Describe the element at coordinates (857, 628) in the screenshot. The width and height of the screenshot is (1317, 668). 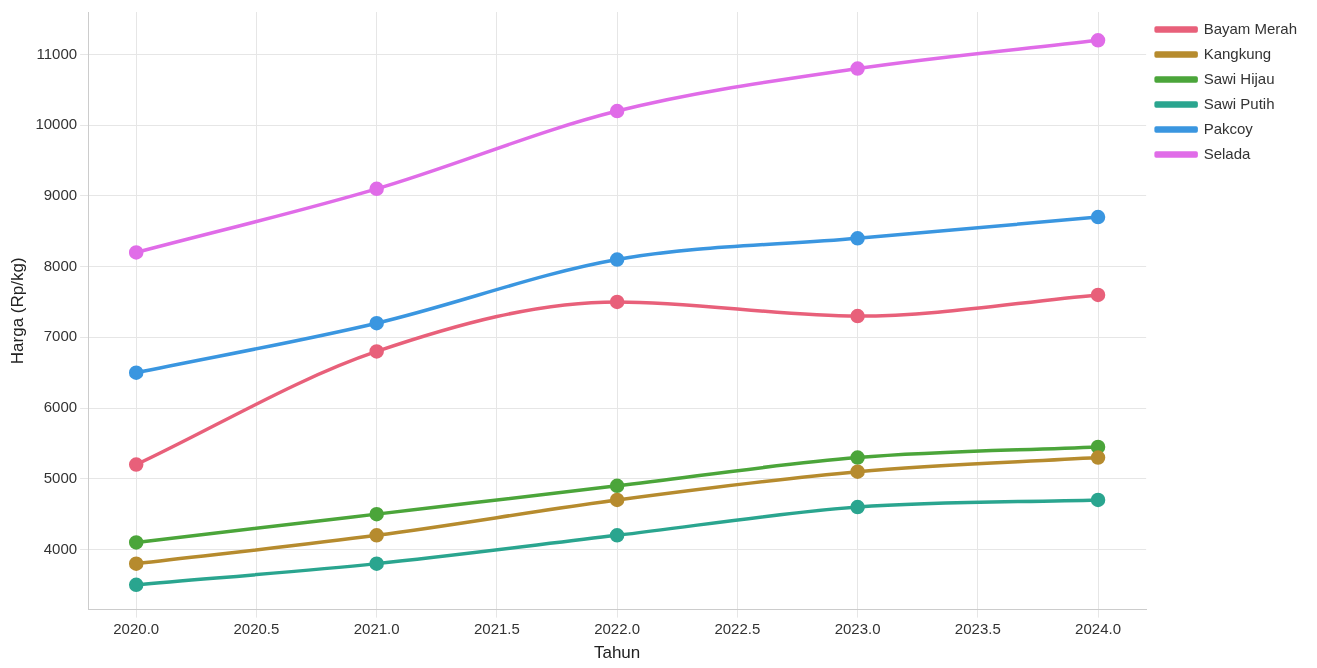
I see `x-tick-label: 2023.0` at that location.